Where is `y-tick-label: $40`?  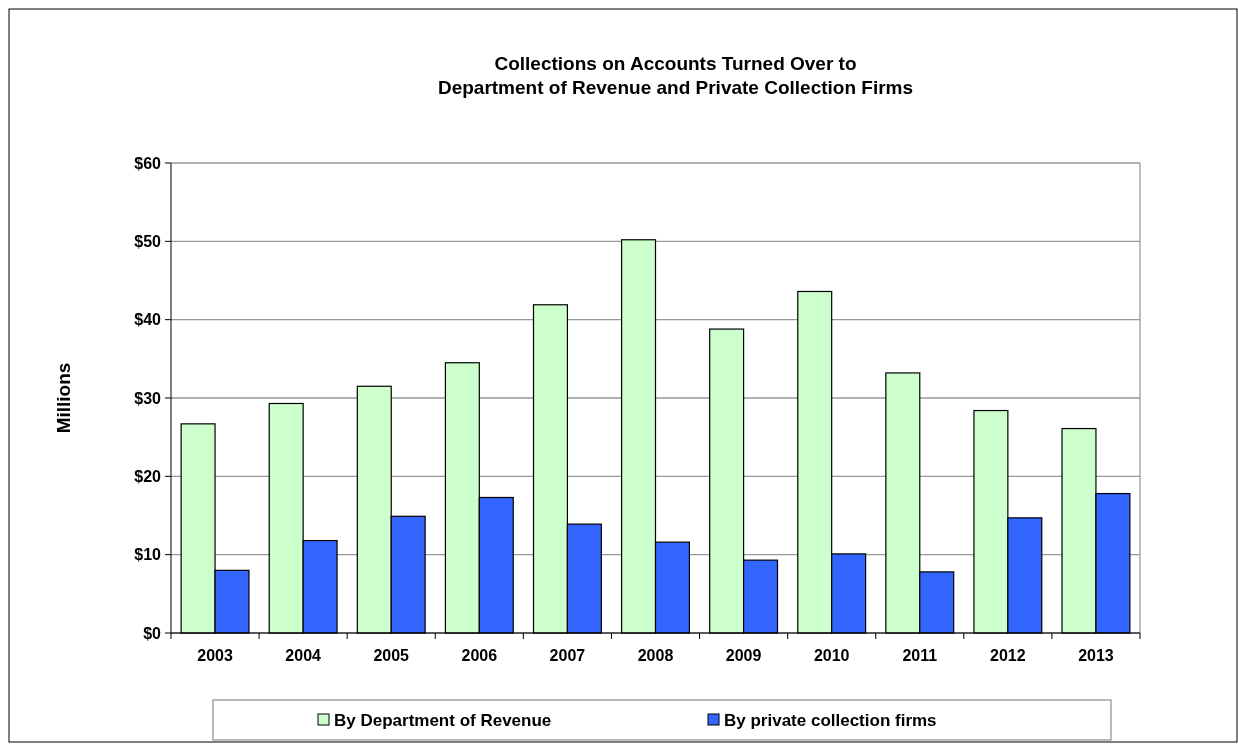 y-tick-label: $40 is located at coordinates (148, 320).